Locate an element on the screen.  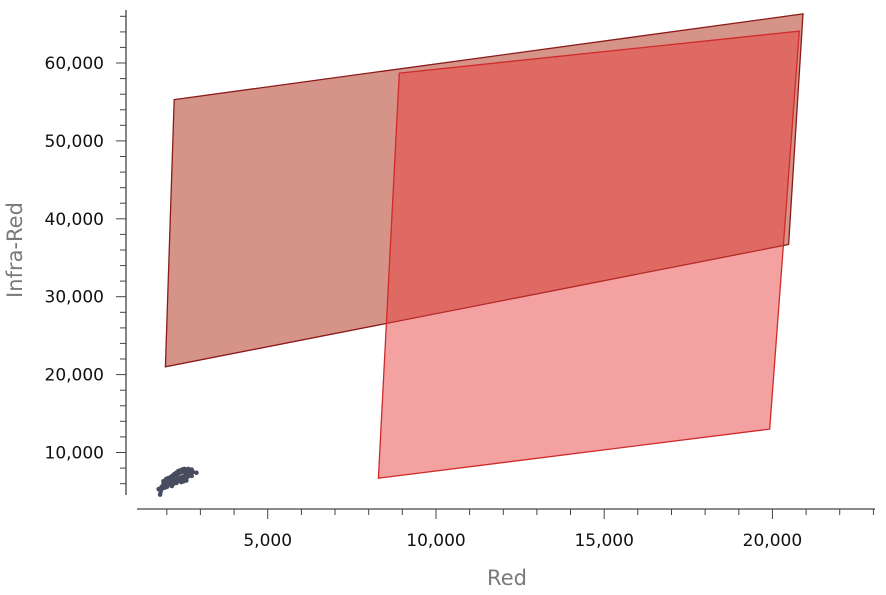
y-axis-title: Infra-Red is located at coordinates (15, 250).